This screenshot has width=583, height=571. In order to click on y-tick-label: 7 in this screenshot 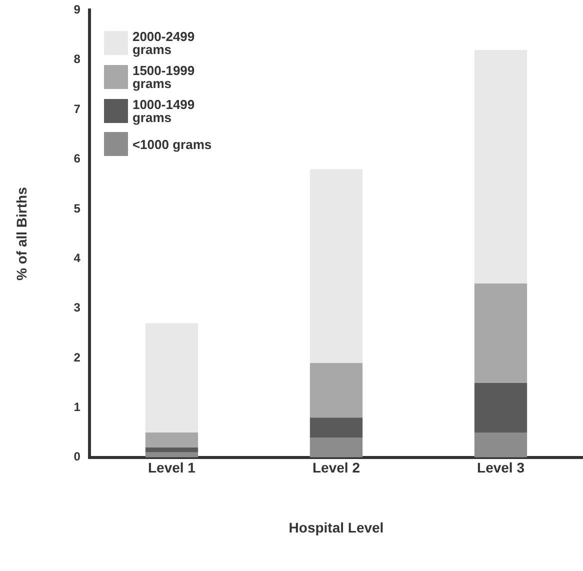, I will do `click(77, 109)`.